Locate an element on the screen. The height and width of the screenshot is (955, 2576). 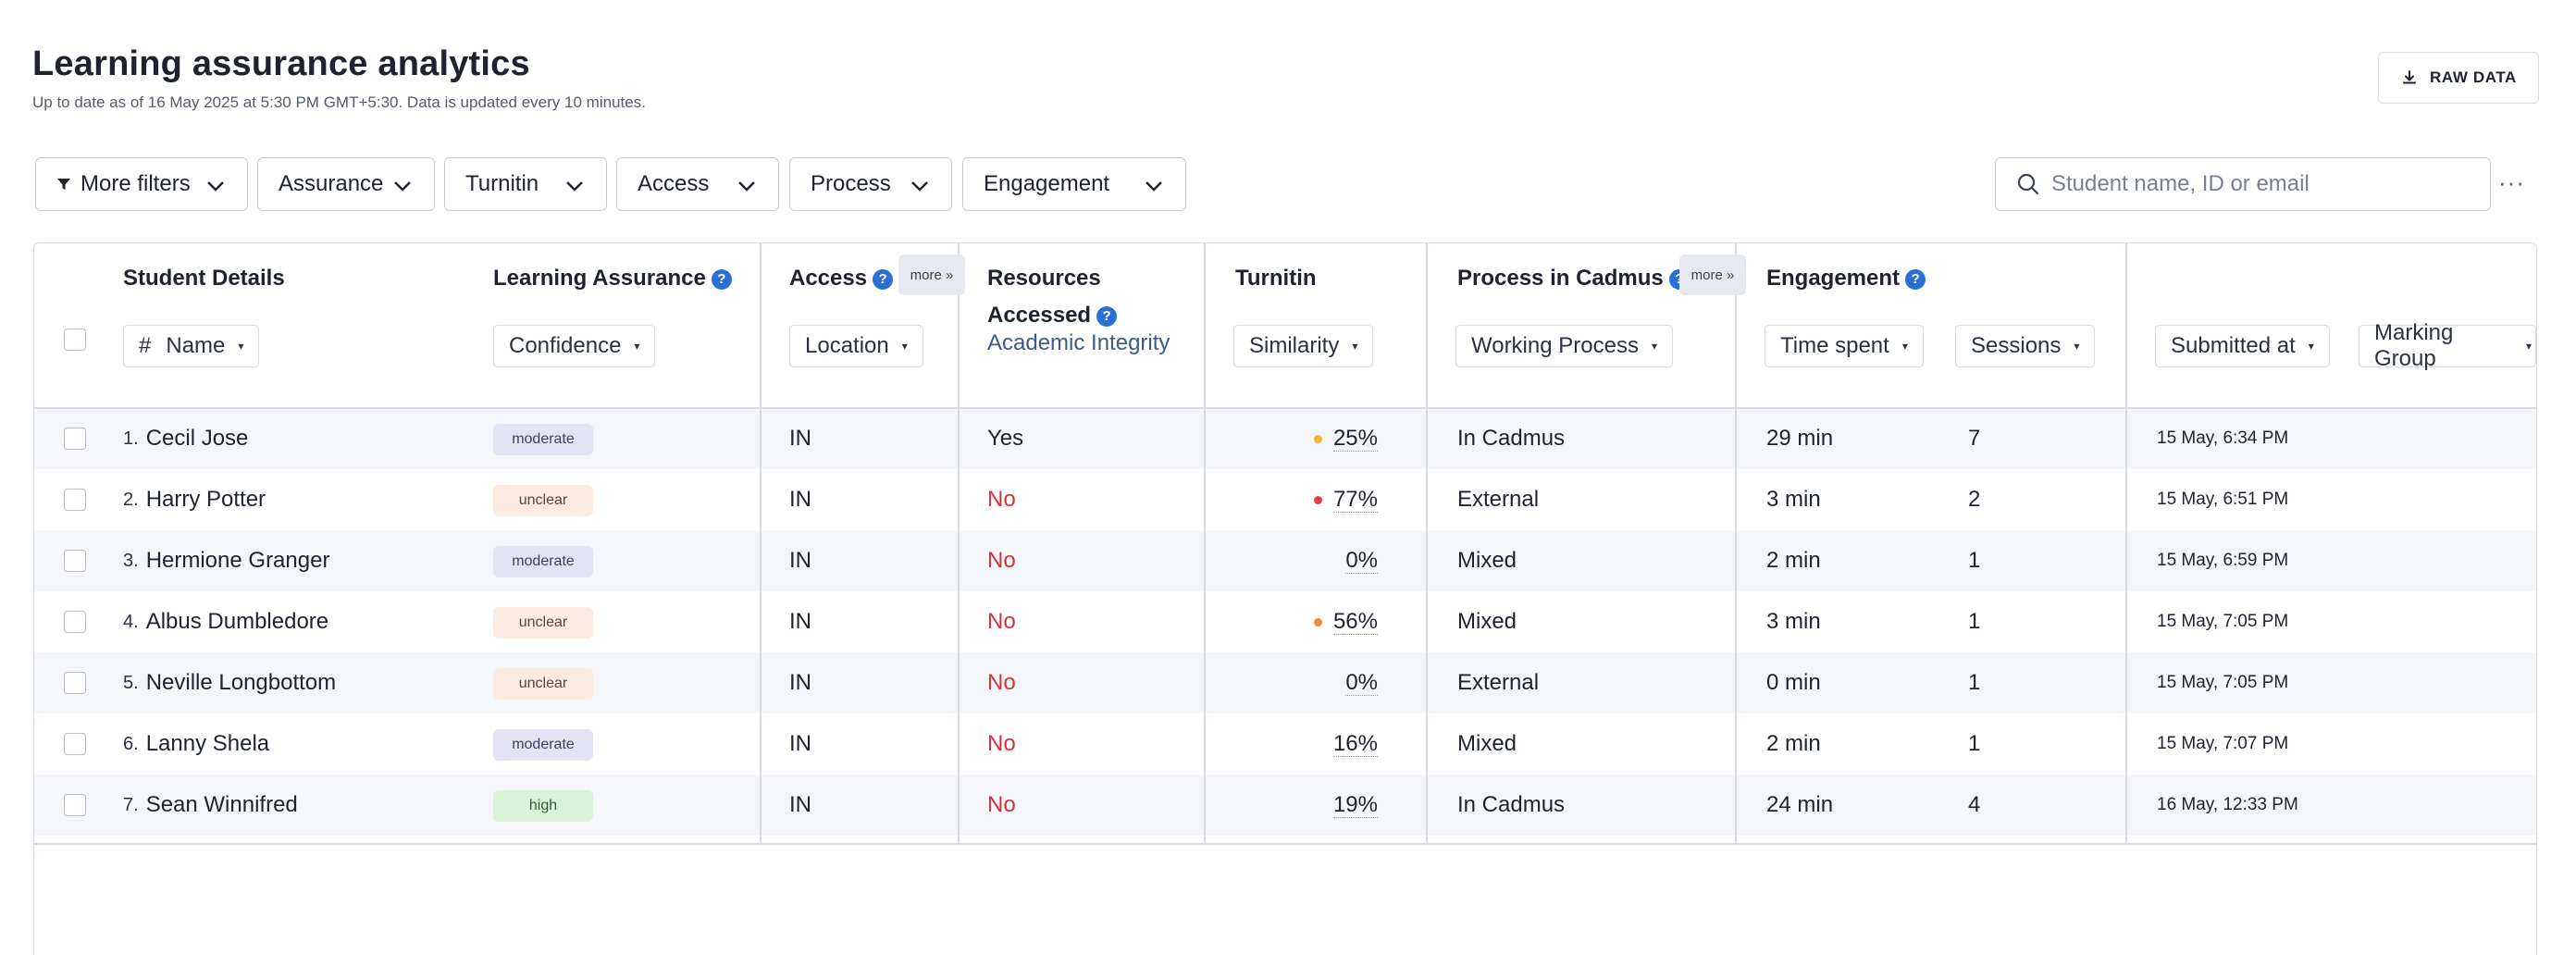
student-name-cell: 3. Hermione Granger is located at coordinates (226, 561).